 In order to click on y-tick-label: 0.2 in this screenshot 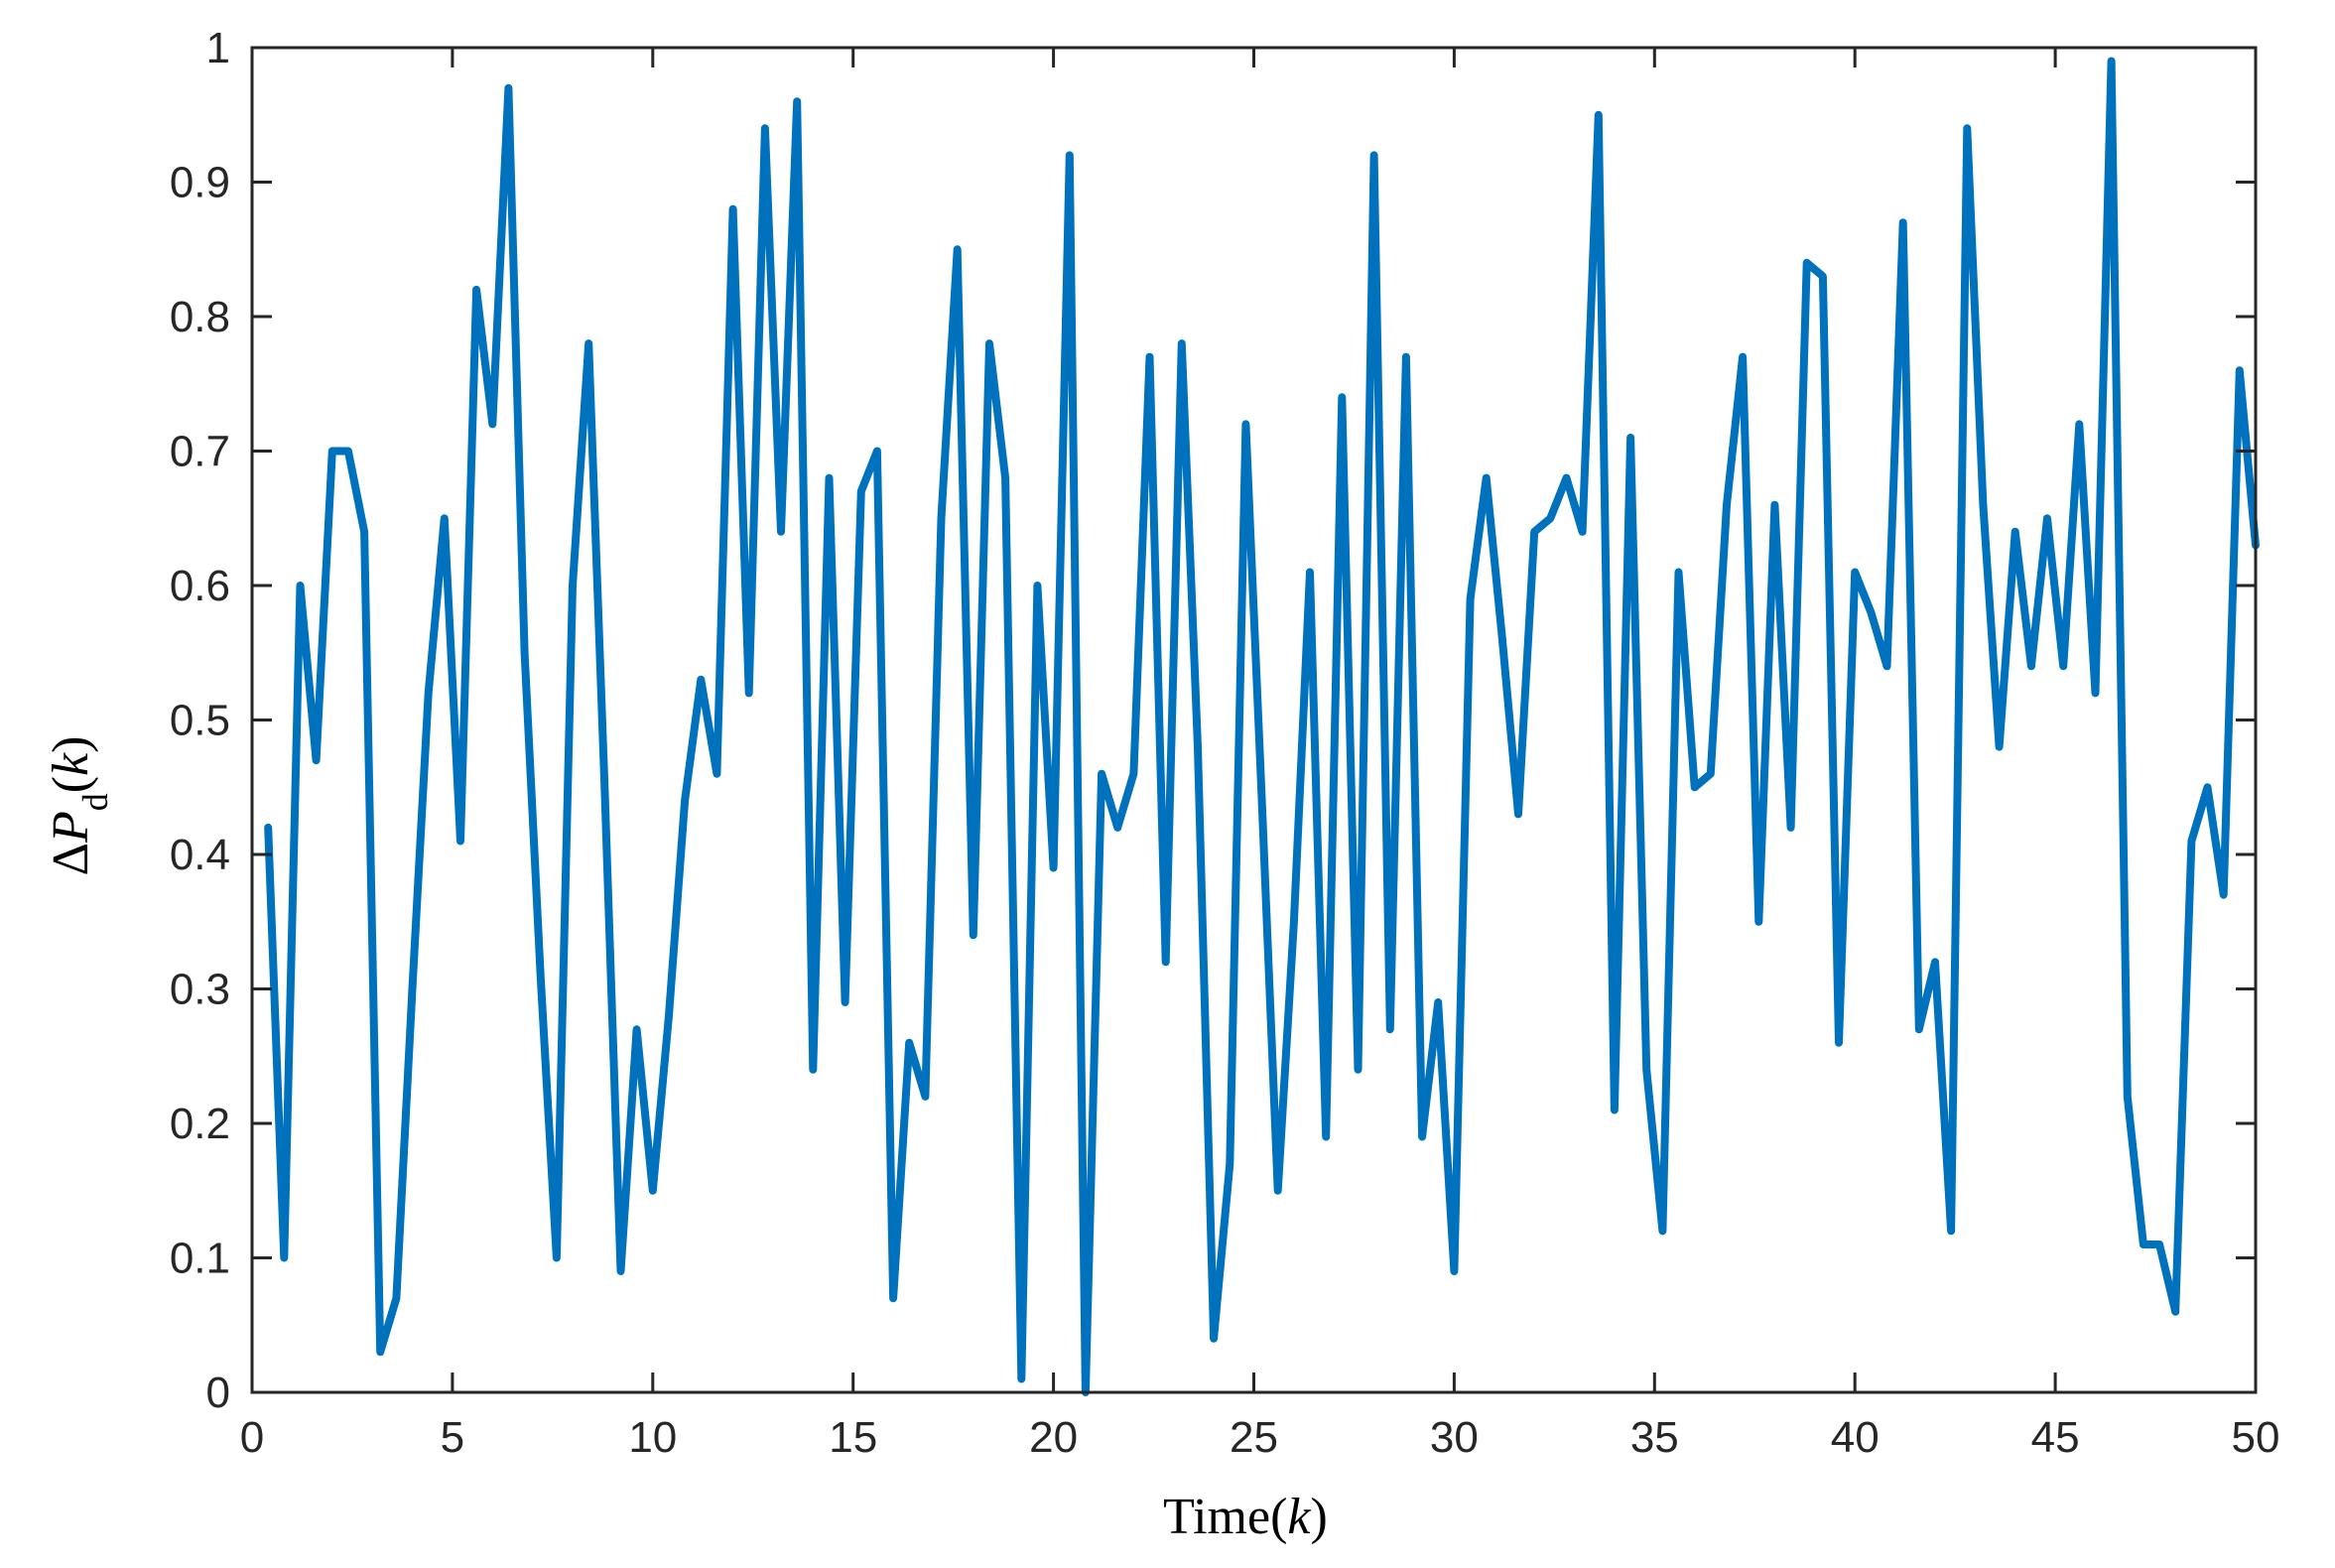, I will do `click(200, 1124)`.